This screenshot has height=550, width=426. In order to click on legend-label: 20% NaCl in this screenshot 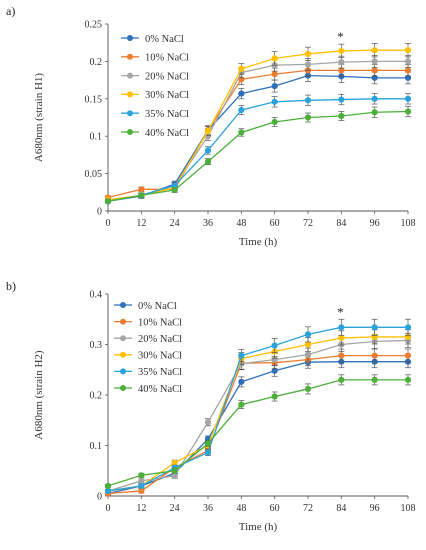, I will do `click(160, 339)`.